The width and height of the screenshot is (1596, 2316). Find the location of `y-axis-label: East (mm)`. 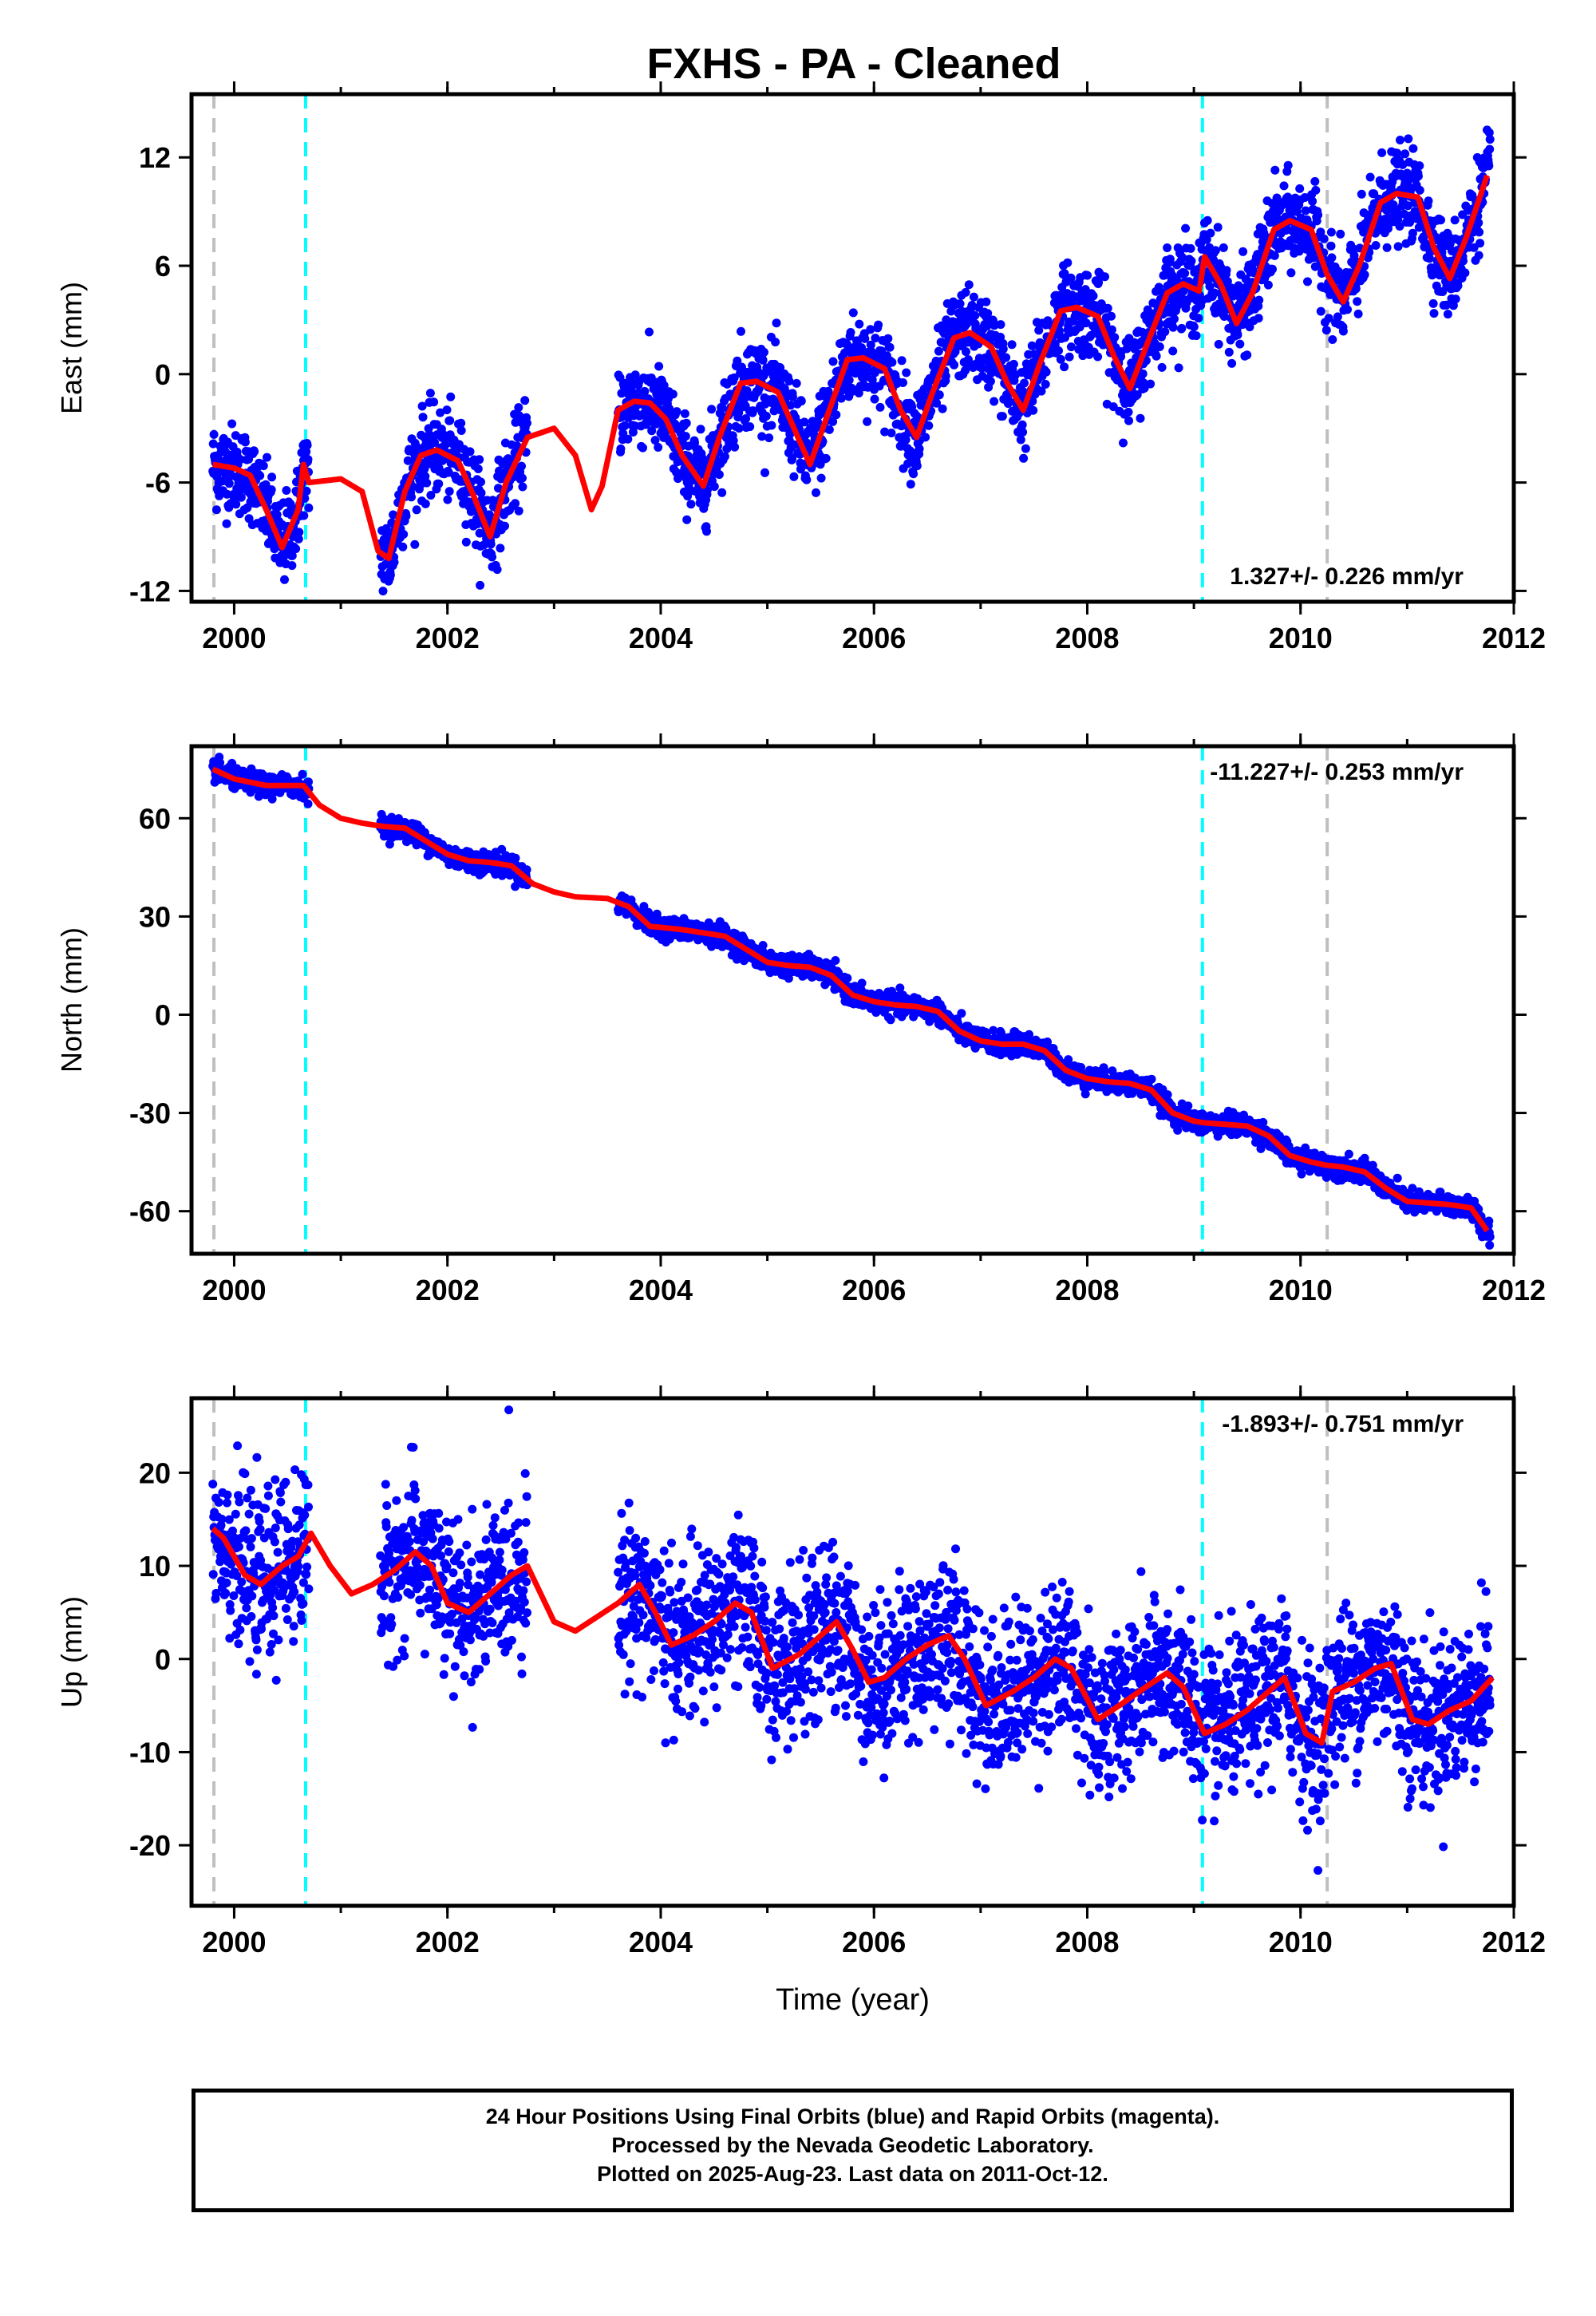

y-axis-label: East (mm) is located at coordinates (71, 348).